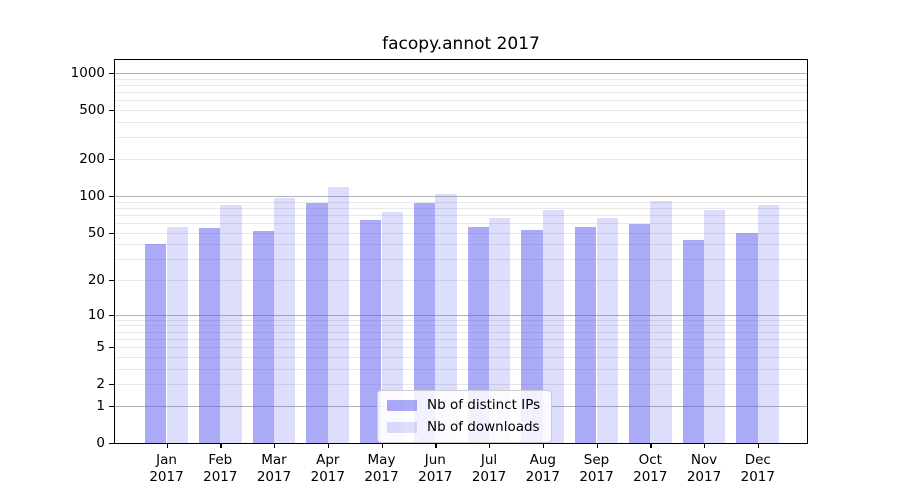 The width and height of the screenshot is (900, 500). What do you see at coordinates (100, 443) in the screenshot?
I see `y-tick-label: 0` at bounding box center [100, 443].